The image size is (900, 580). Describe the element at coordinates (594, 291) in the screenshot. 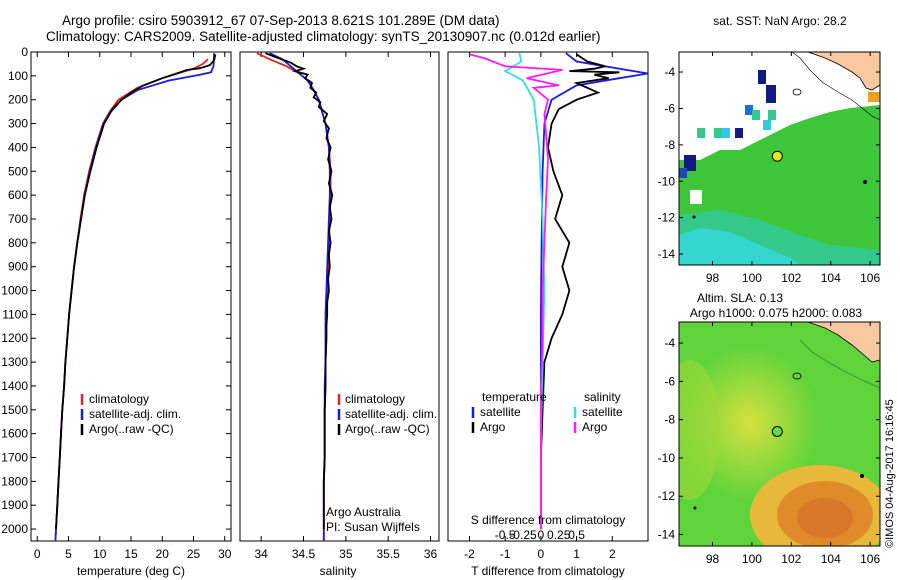

I see `series-line-temperature-satellite` at that location.